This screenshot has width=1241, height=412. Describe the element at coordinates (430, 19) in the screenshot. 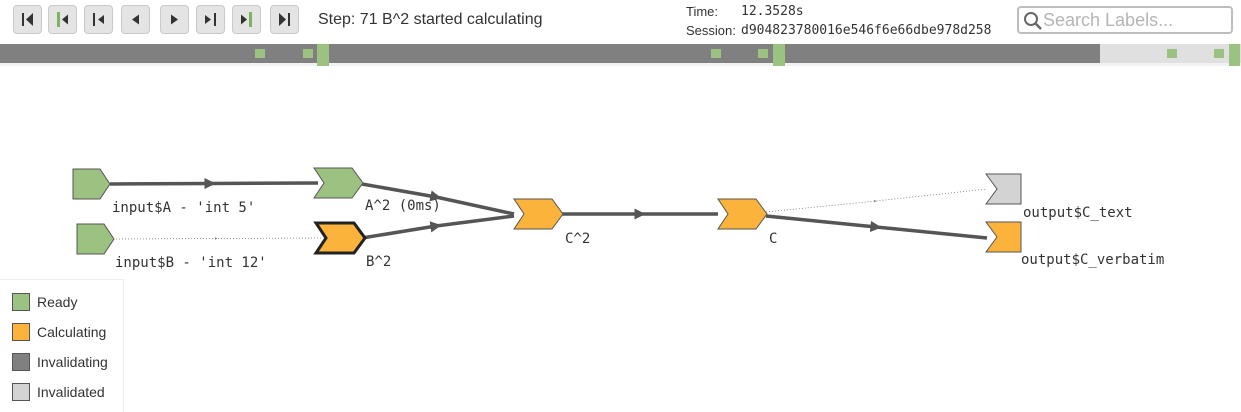

I see `step-status: Step: 71 B^2 started calculating` at that location.